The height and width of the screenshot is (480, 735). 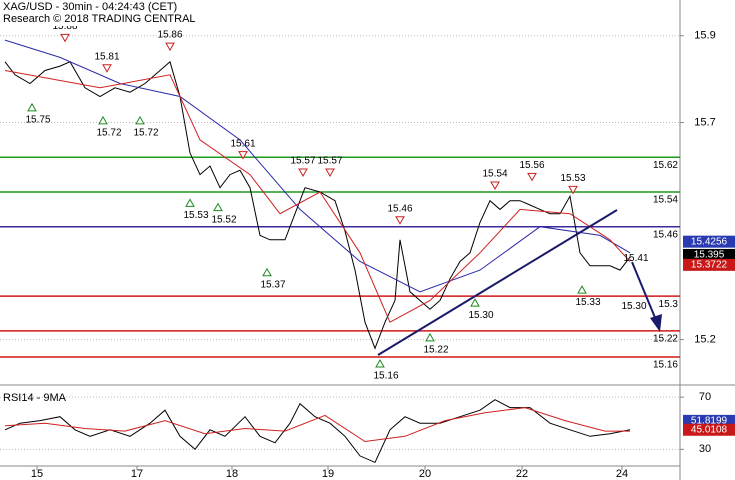 I want to click on chart-subtitle: Research © 2018 TRADING CENTRAL, so click(x=99, y=19).